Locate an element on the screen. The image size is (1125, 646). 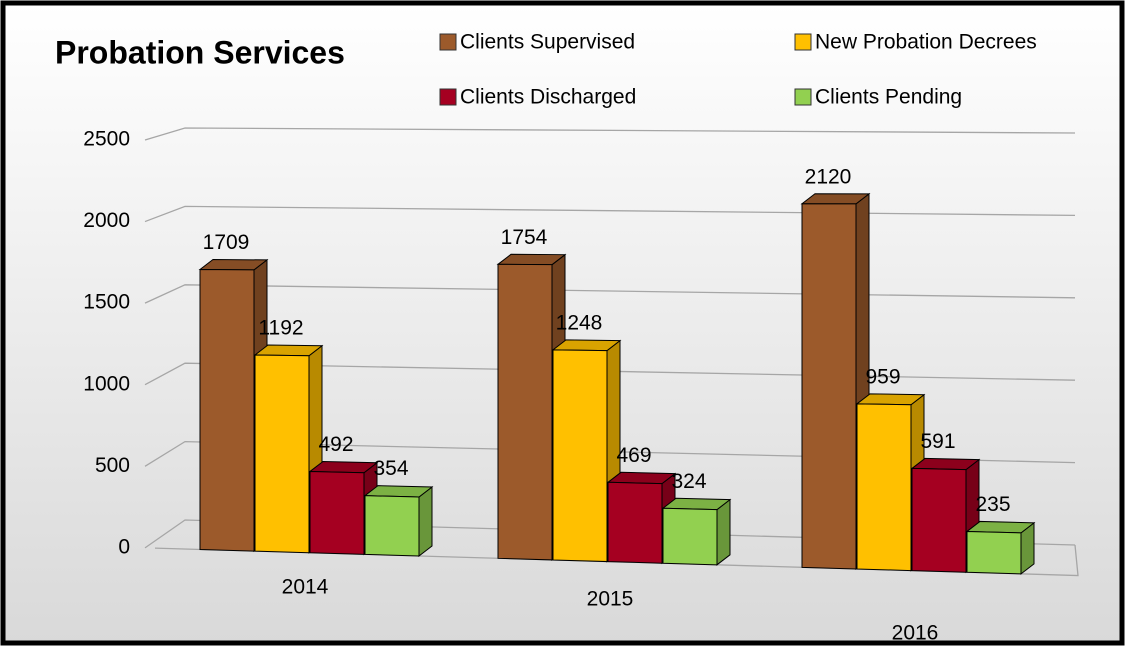
x-tick-label: 2016 is located at coordinates (915, 633).